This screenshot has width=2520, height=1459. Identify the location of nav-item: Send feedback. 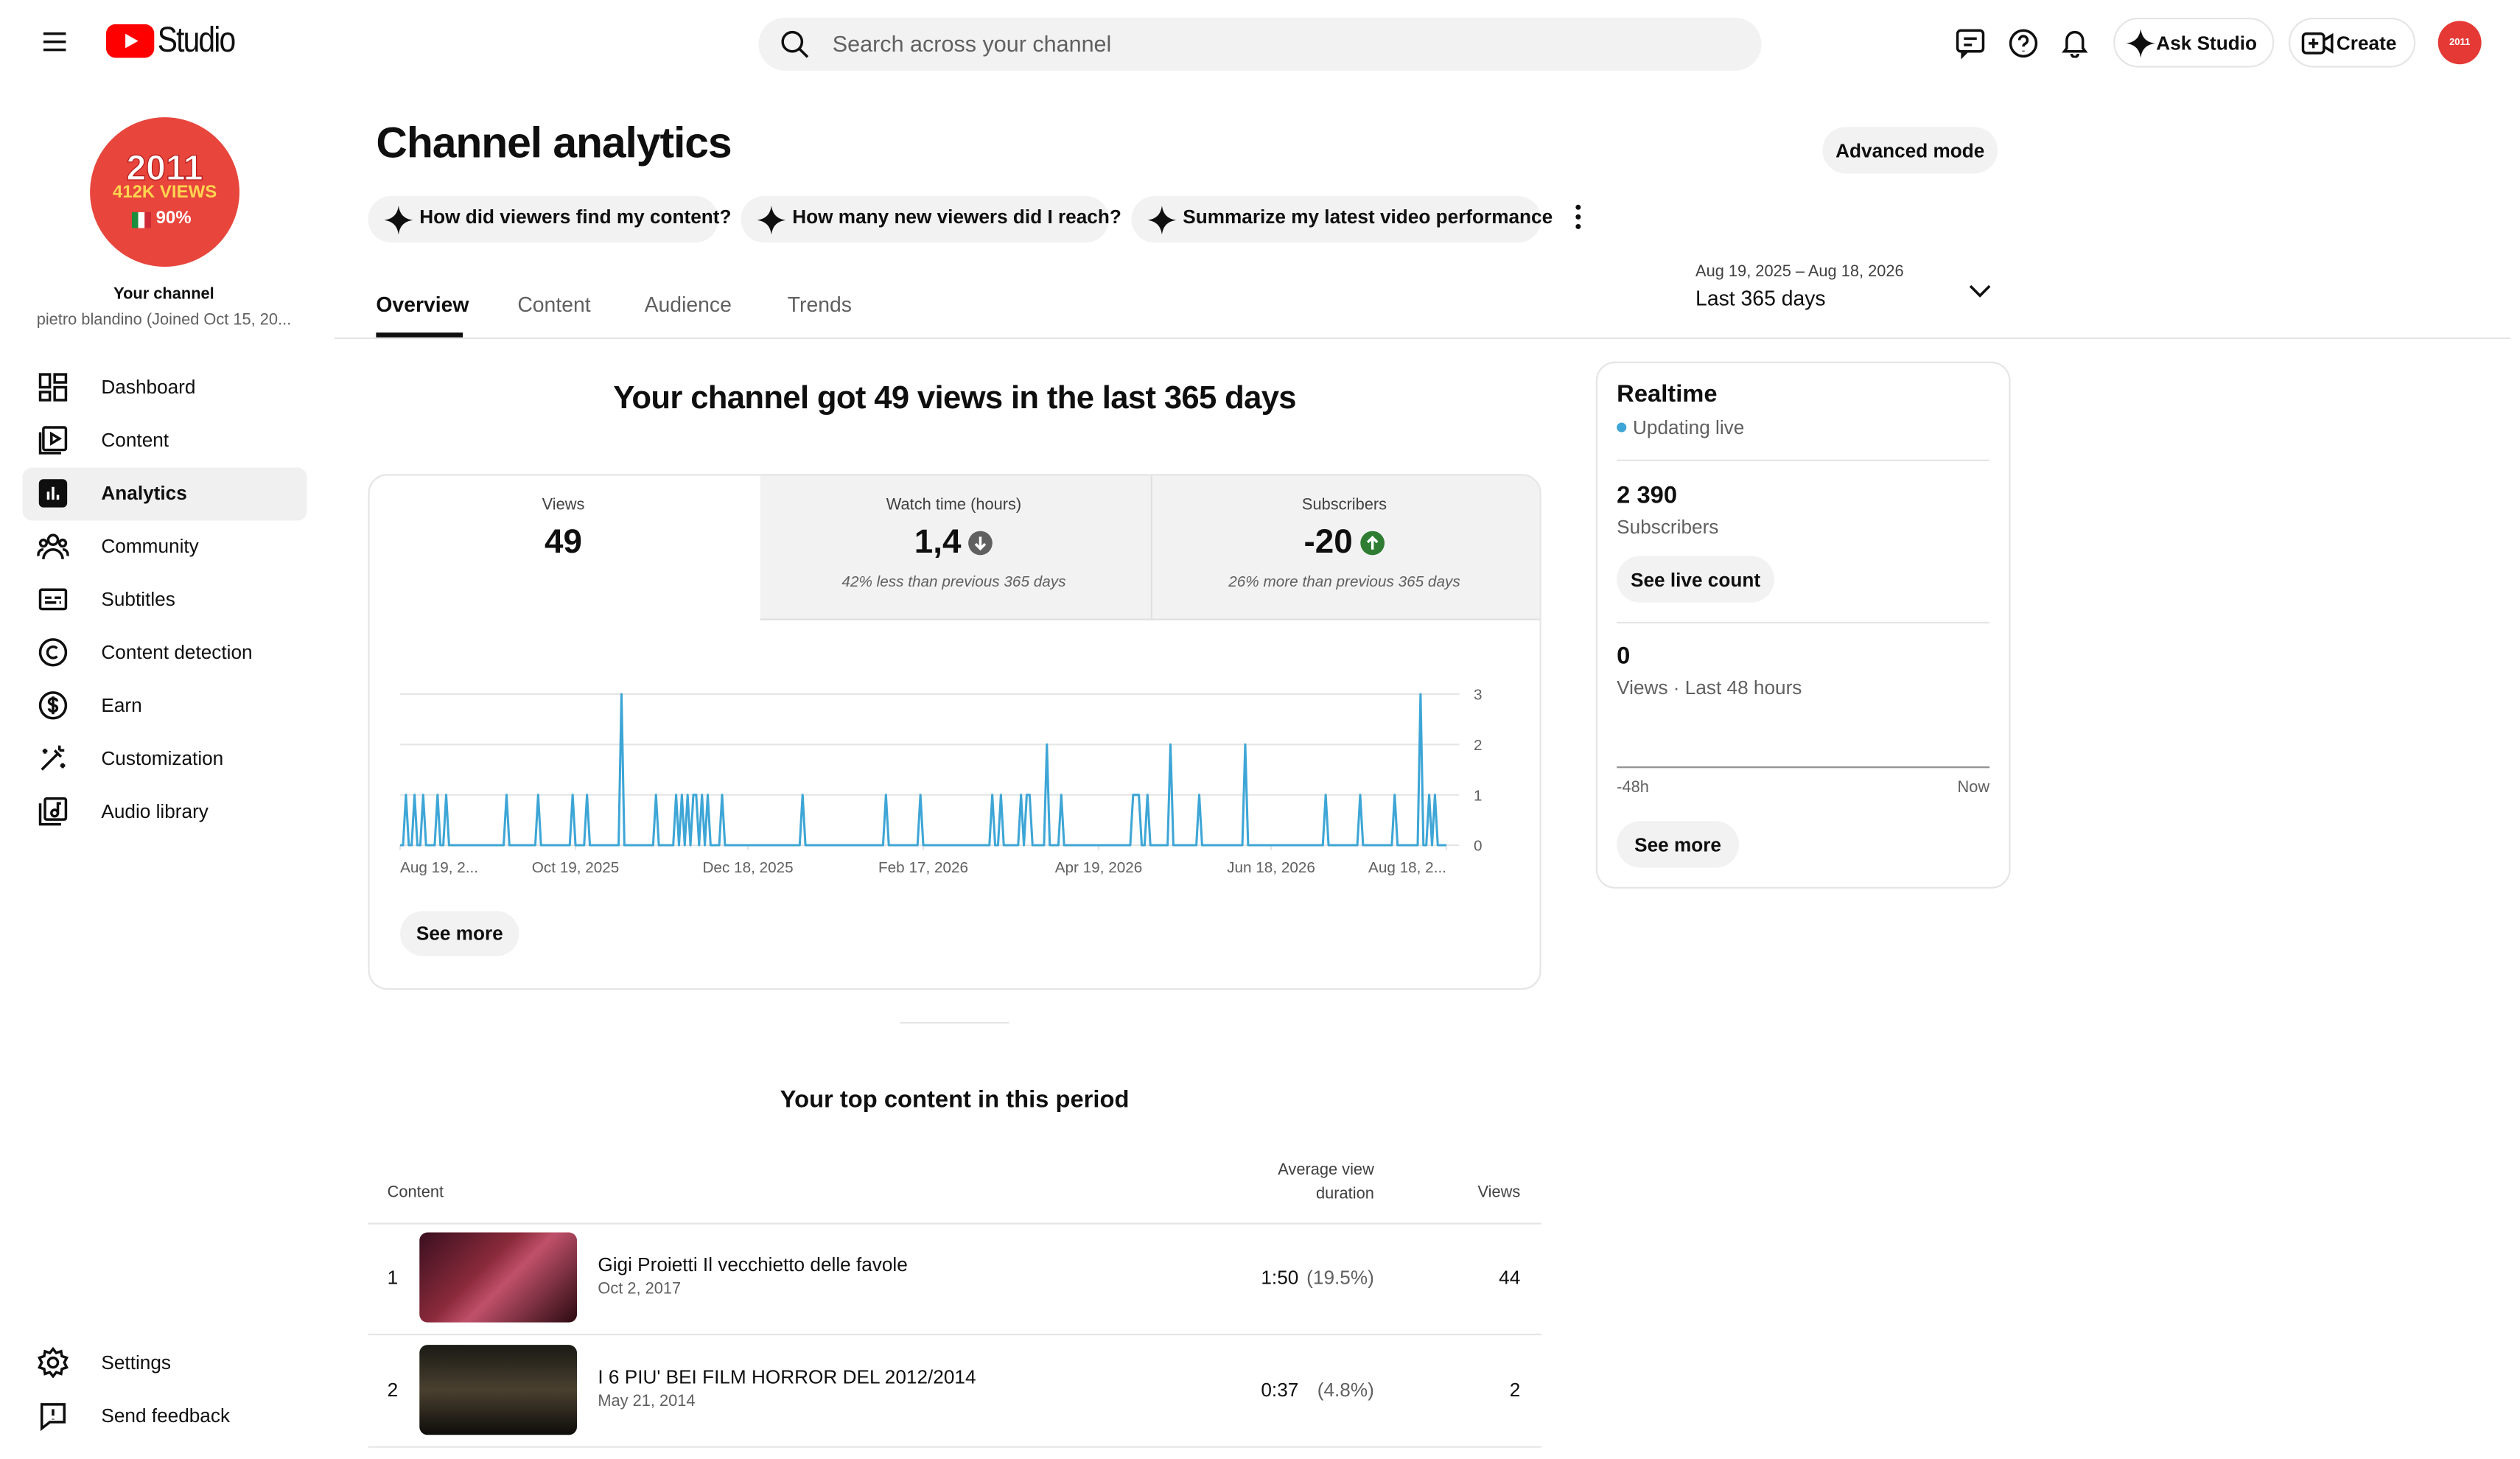
(166, 1416).